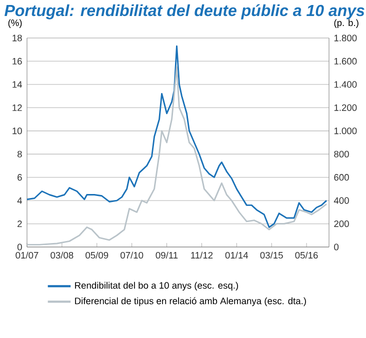  What do you see at coordinates (62, 255) in the screenshot?
I see `x-tick-label: 03/08` at bounding box center [62, 255].